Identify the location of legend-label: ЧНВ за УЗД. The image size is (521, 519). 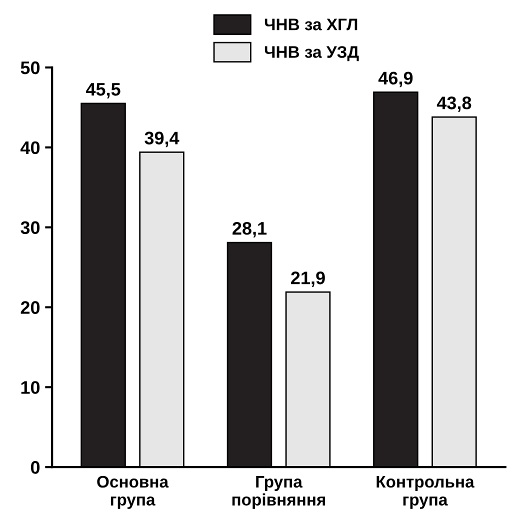
(311, 54).